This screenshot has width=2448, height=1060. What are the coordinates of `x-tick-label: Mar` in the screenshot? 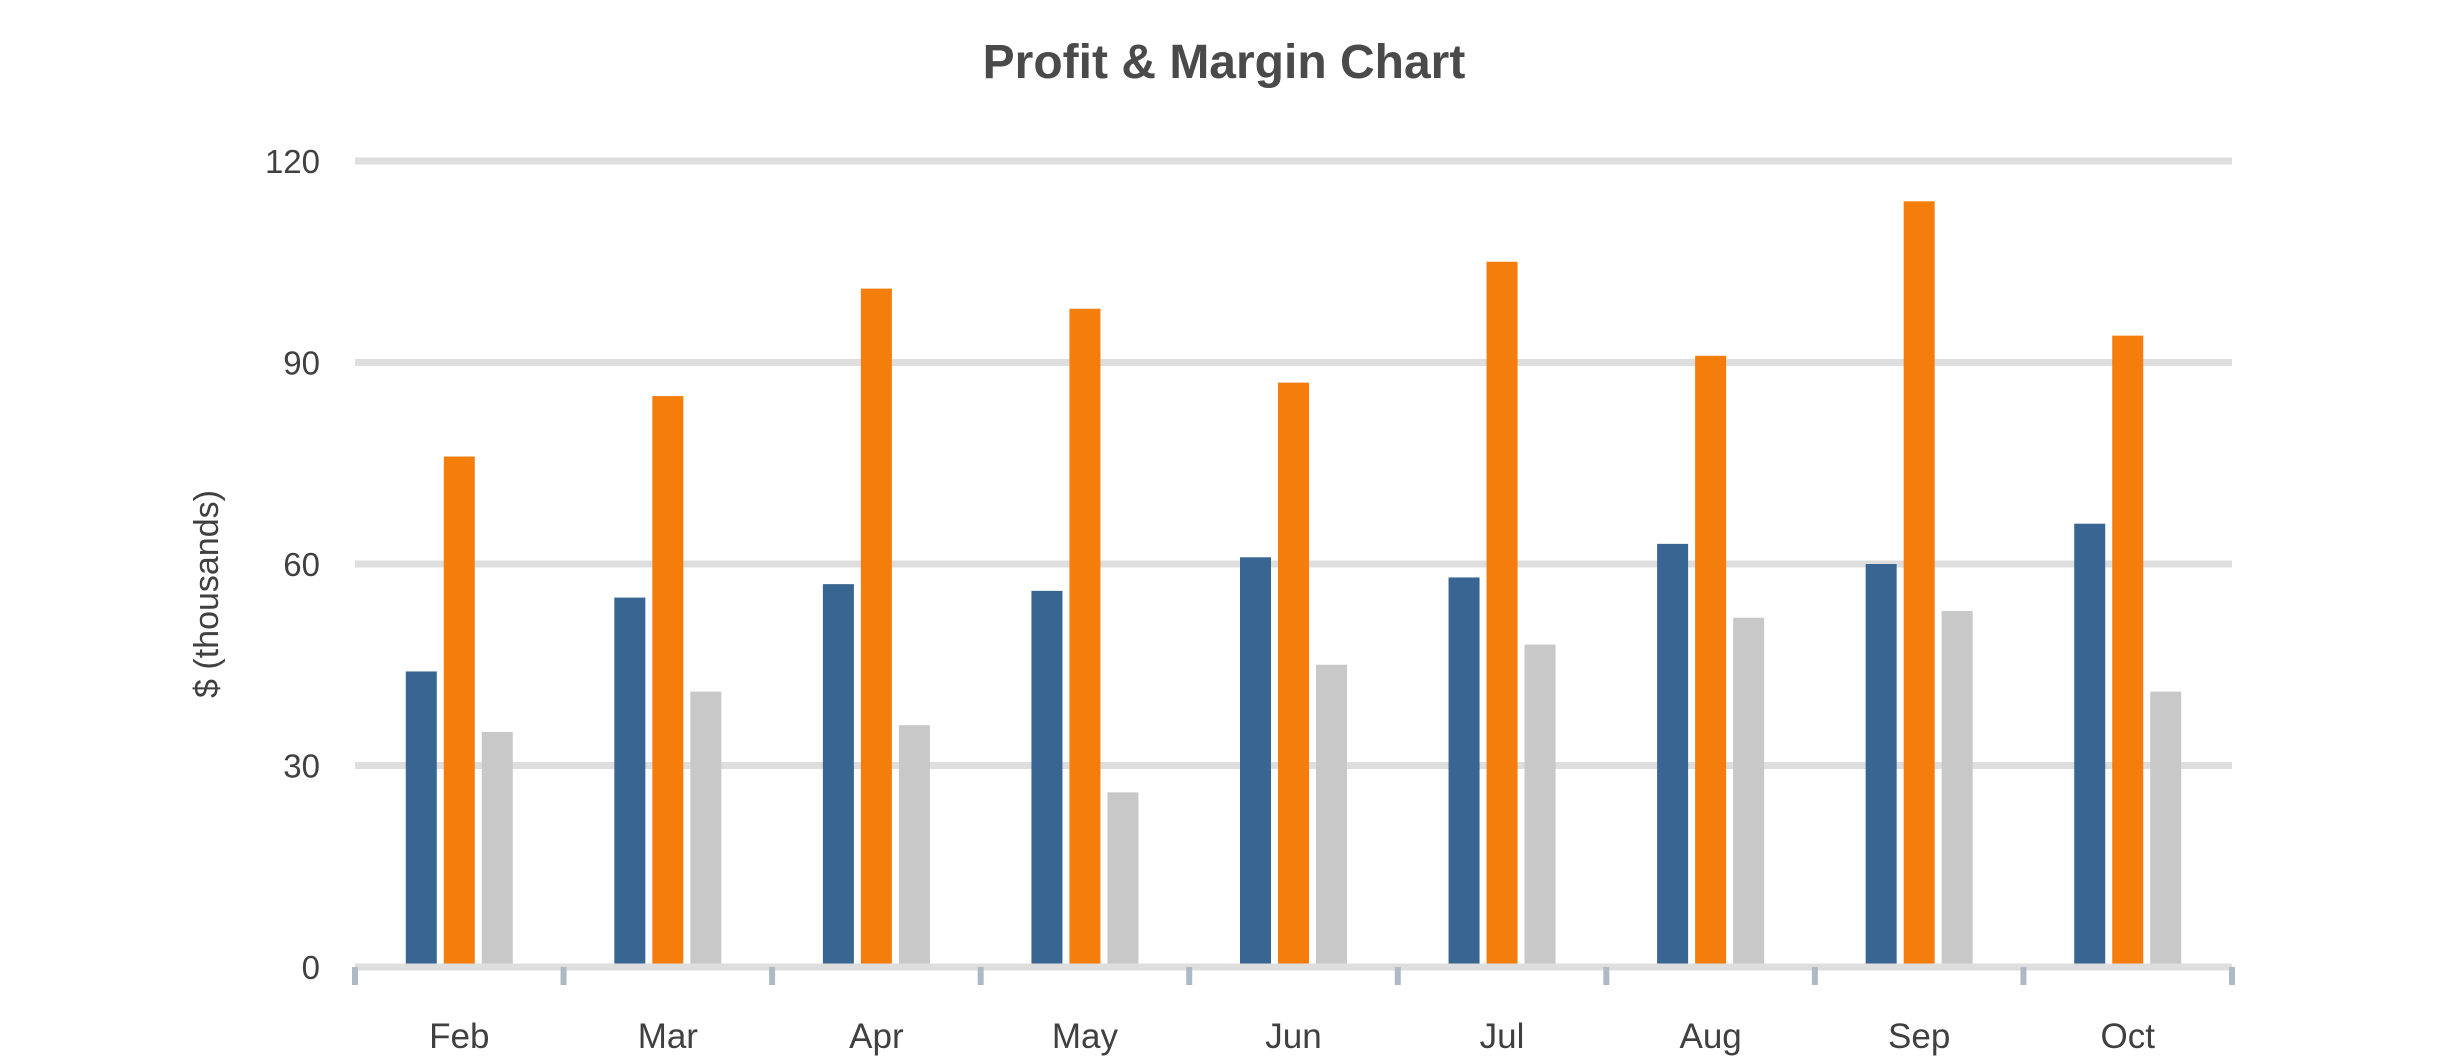 It's located at (668, 1036).